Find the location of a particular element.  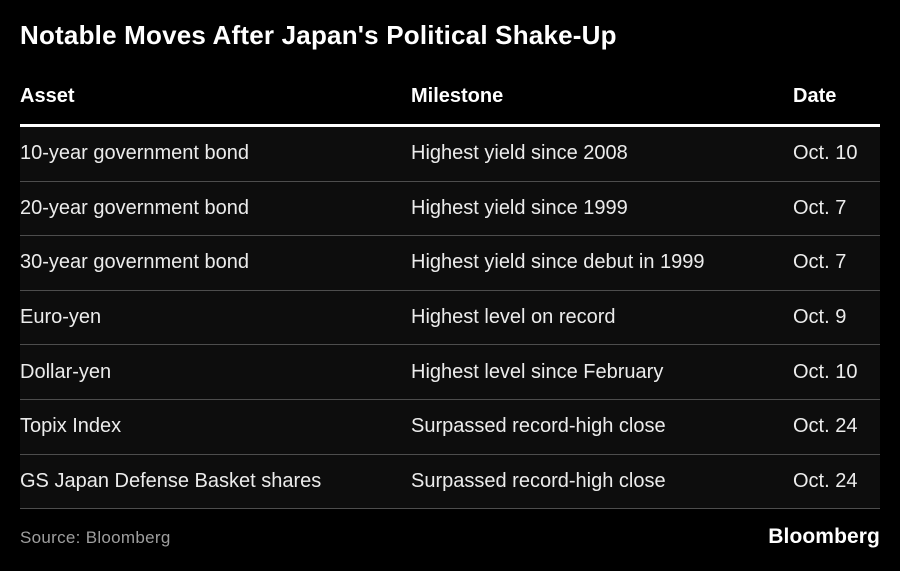

table-row: Euro-yen Highest level on record Oct. 9 is located at coordinates (450, 318).